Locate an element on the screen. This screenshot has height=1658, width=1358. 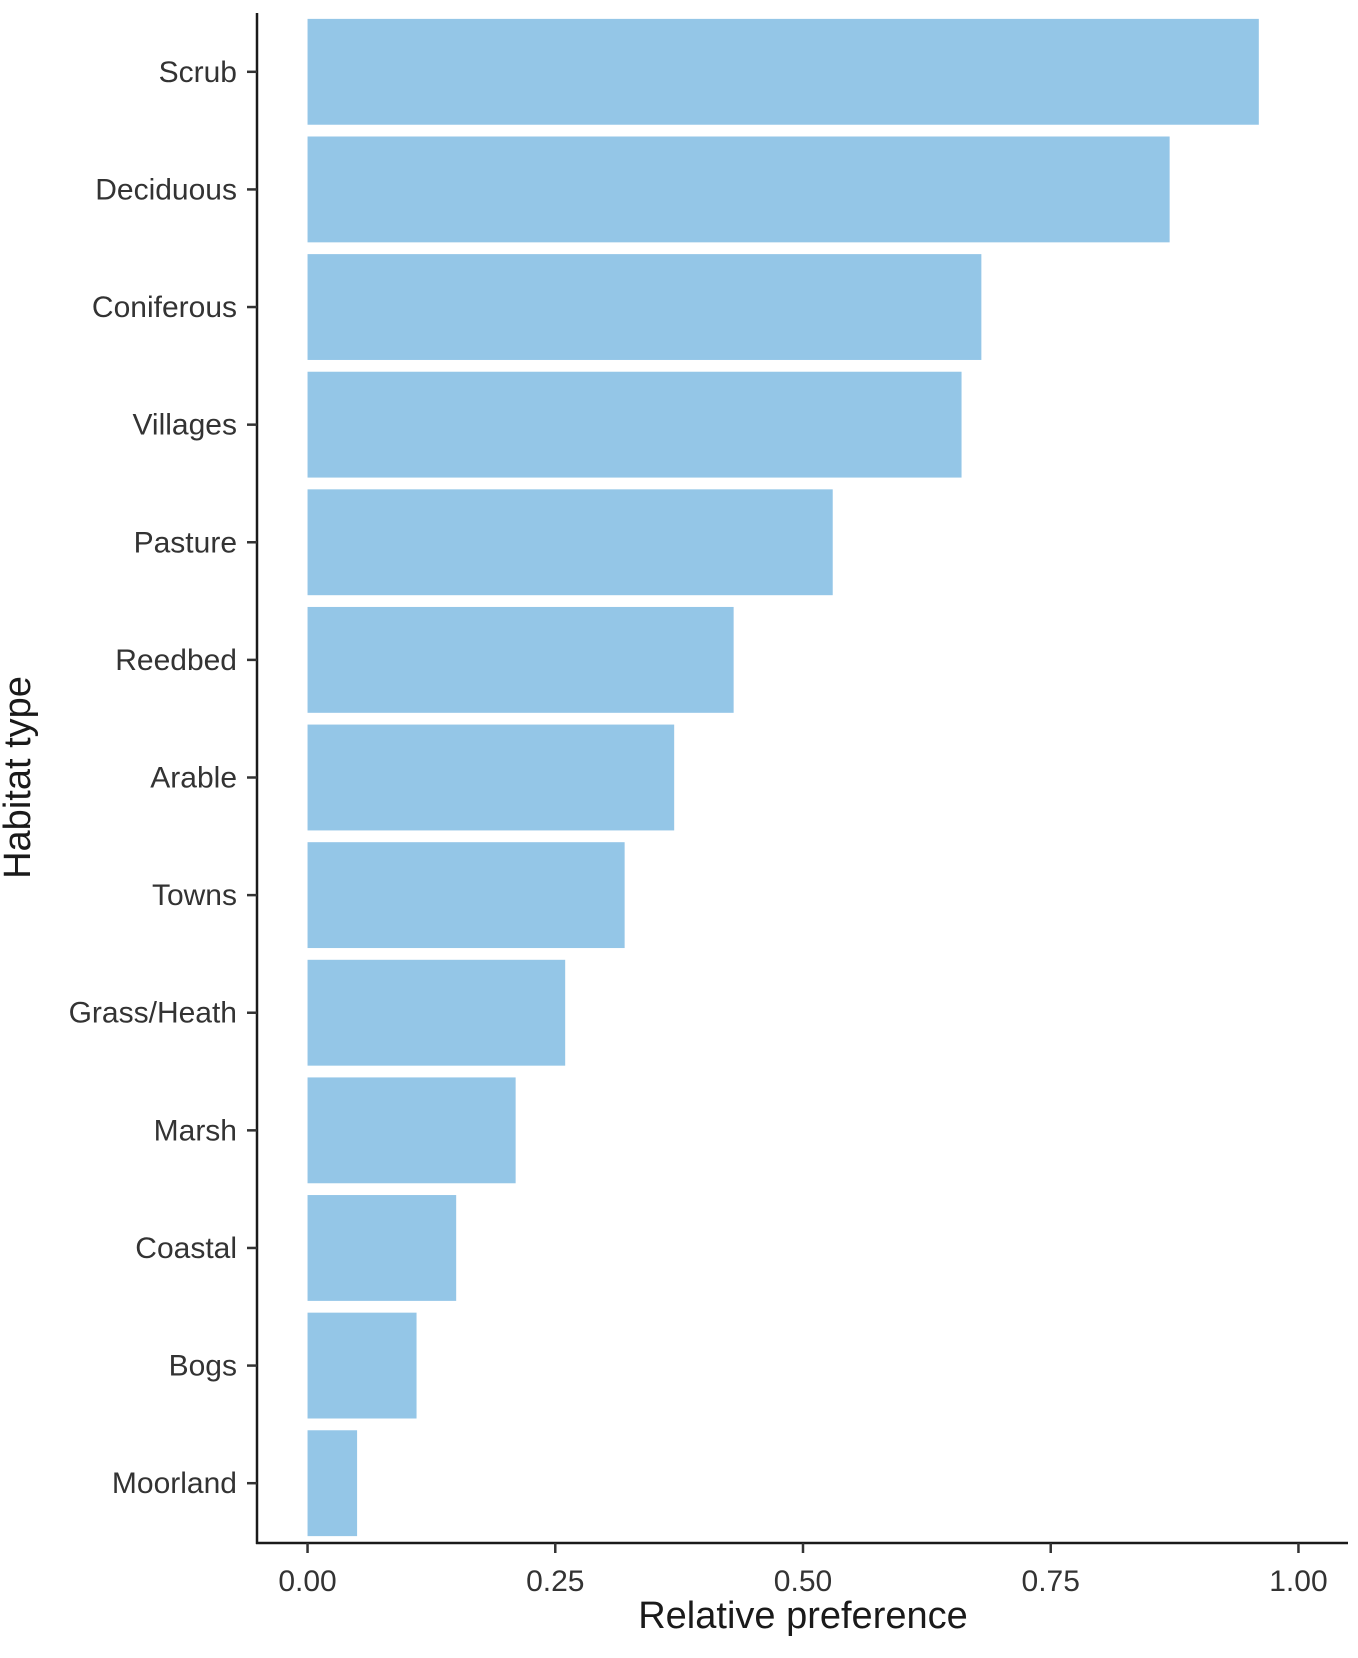
bar-moorland is located at coordinates (332, 1483).